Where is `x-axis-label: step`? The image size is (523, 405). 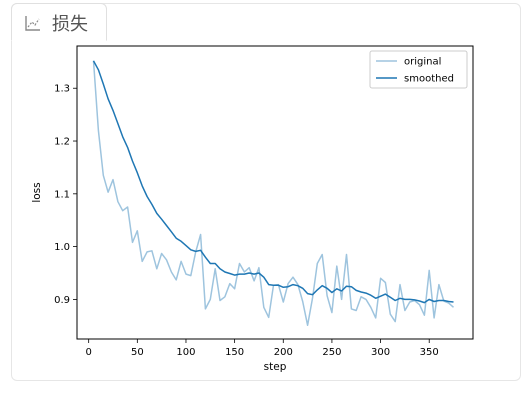 x-axis-label: step is located at coordinates (275, 367).